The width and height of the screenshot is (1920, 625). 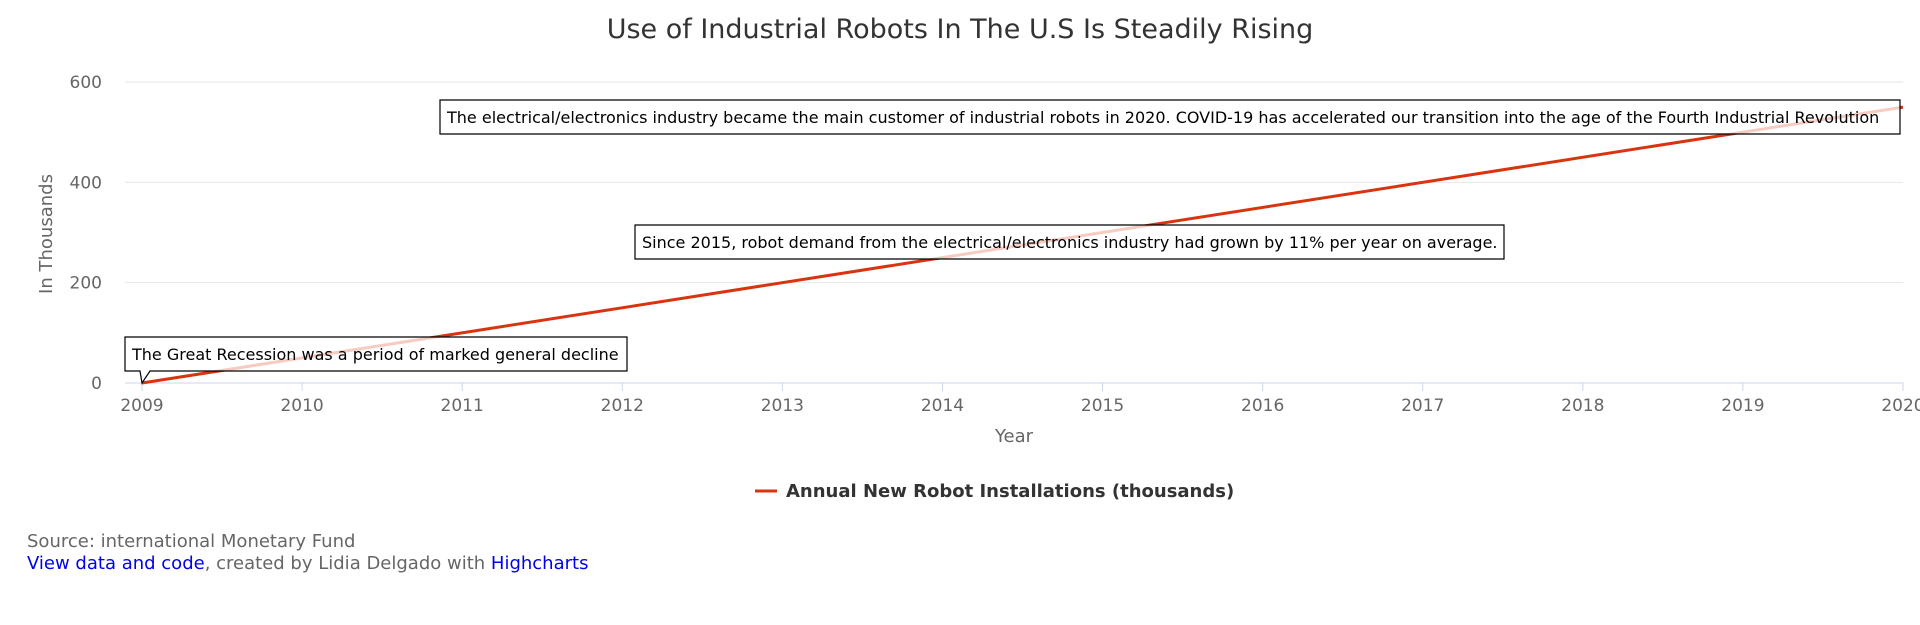 I want to click on x-tick-label: 2015, so click(x=1102, y=406).